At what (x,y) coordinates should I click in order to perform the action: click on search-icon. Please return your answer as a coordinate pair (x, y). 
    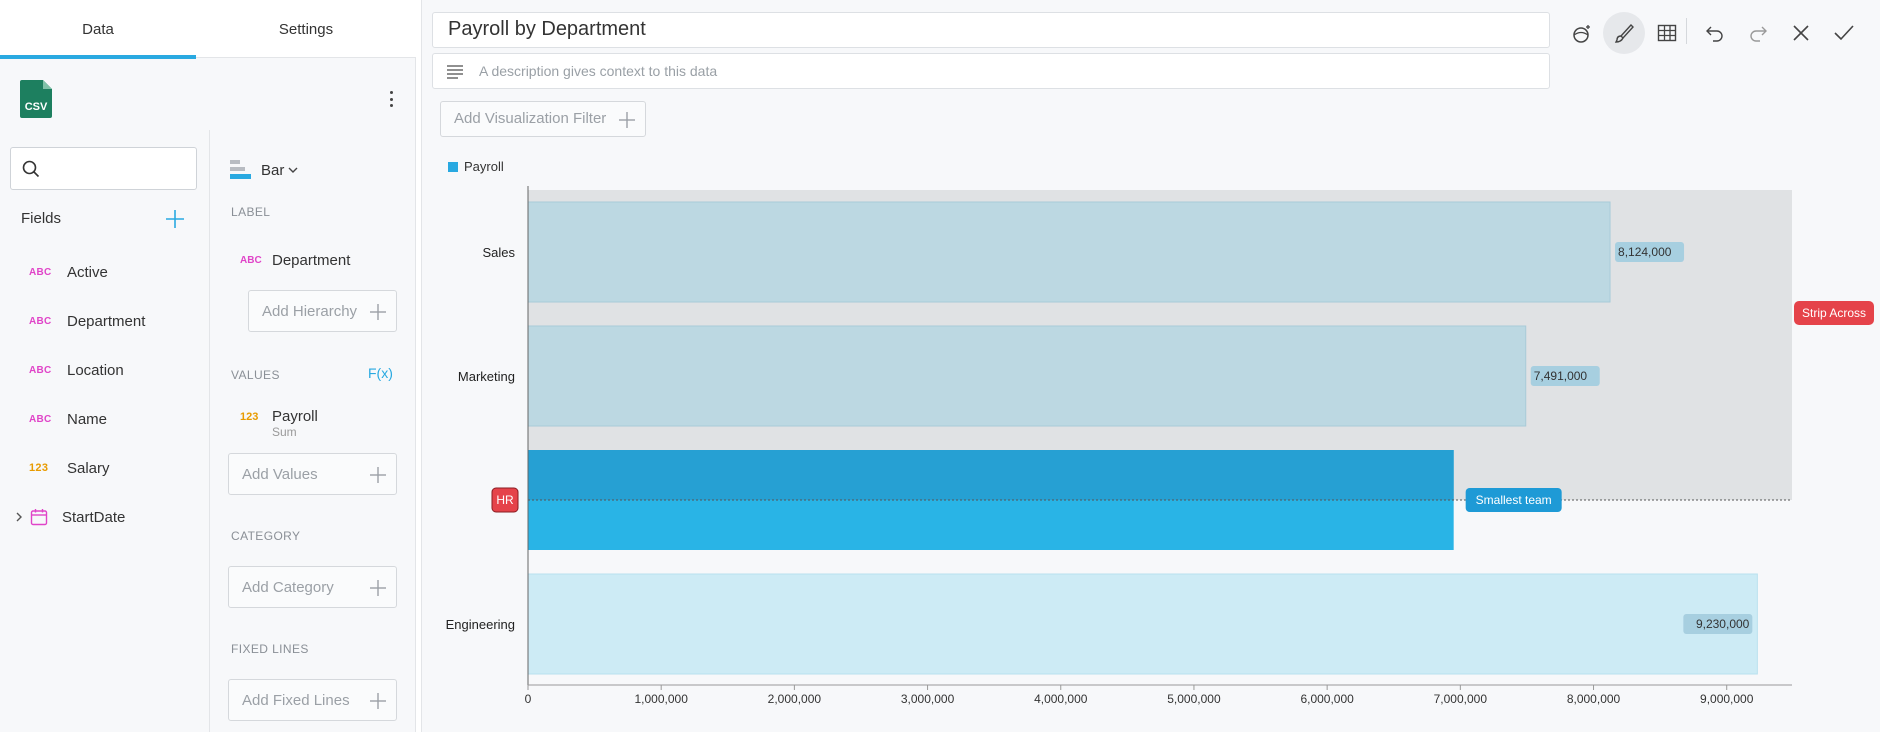
    Looking at the image, I should click on (31, 169).